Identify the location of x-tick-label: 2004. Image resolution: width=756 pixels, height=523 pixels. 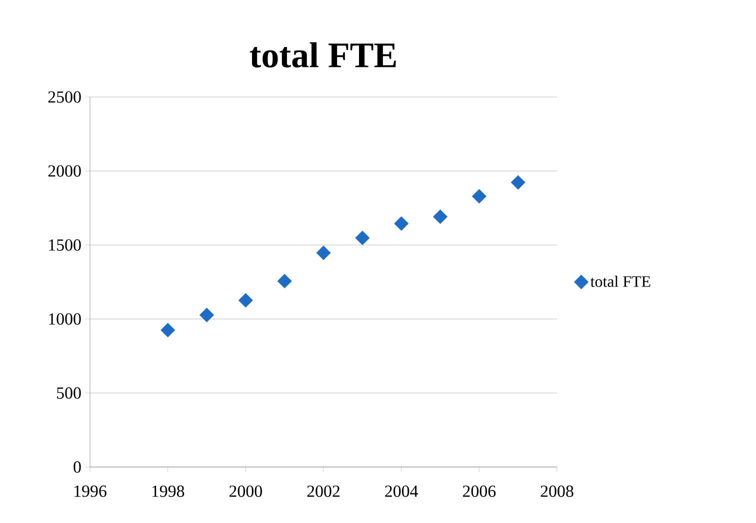
(401, 491).